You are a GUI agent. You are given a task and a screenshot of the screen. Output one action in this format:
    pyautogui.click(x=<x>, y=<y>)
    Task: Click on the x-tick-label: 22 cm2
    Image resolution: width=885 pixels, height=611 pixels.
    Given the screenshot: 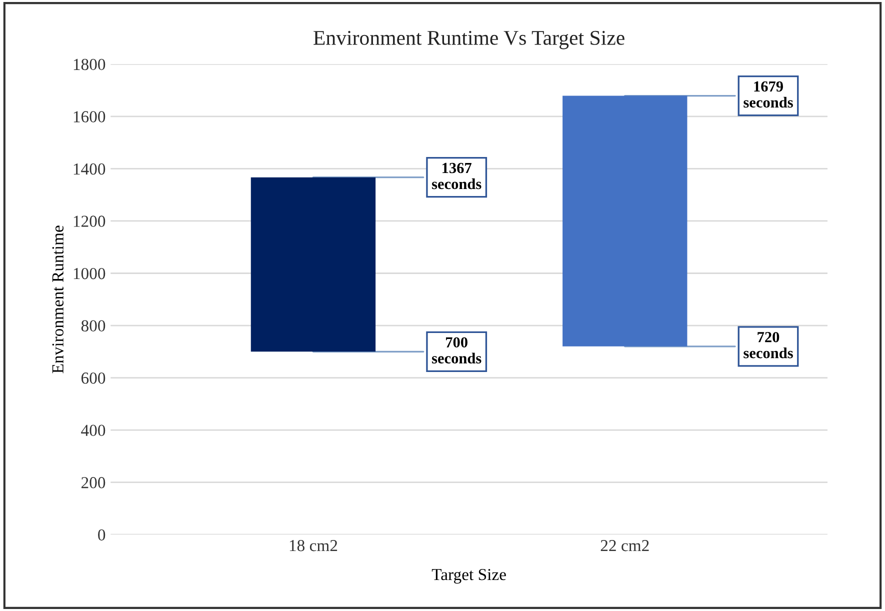 What is the action you would take?
    pyautogui.click(x=624, y=546)
    